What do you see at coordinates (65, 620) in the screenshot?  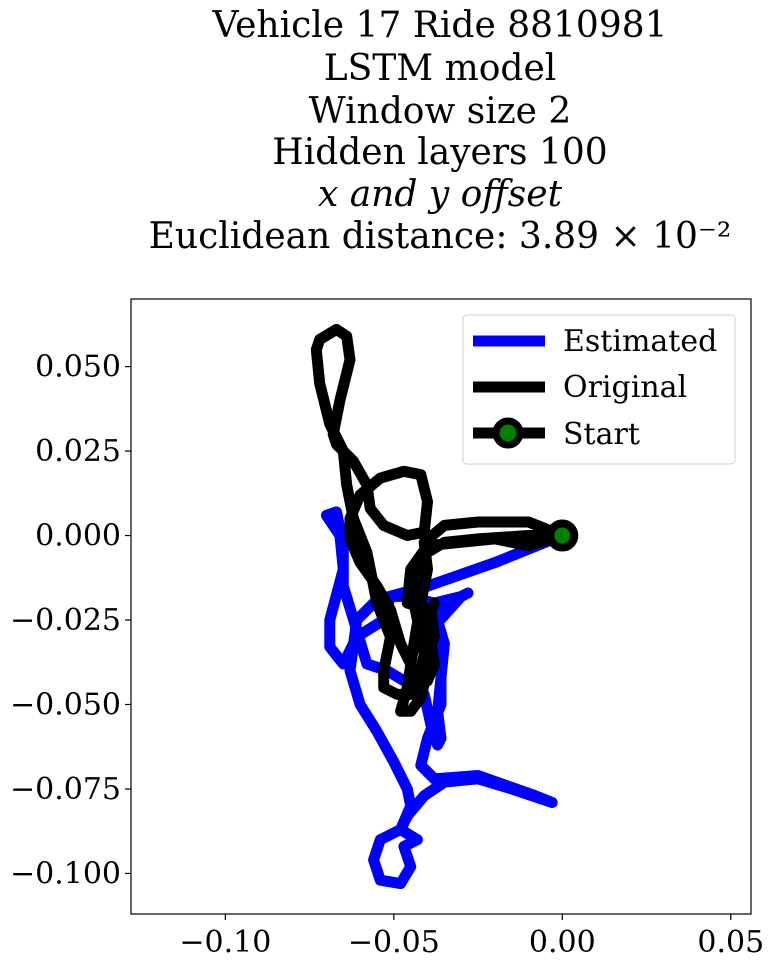 I see `y-tick-label: −0.025` at bounding box center [65, 620].